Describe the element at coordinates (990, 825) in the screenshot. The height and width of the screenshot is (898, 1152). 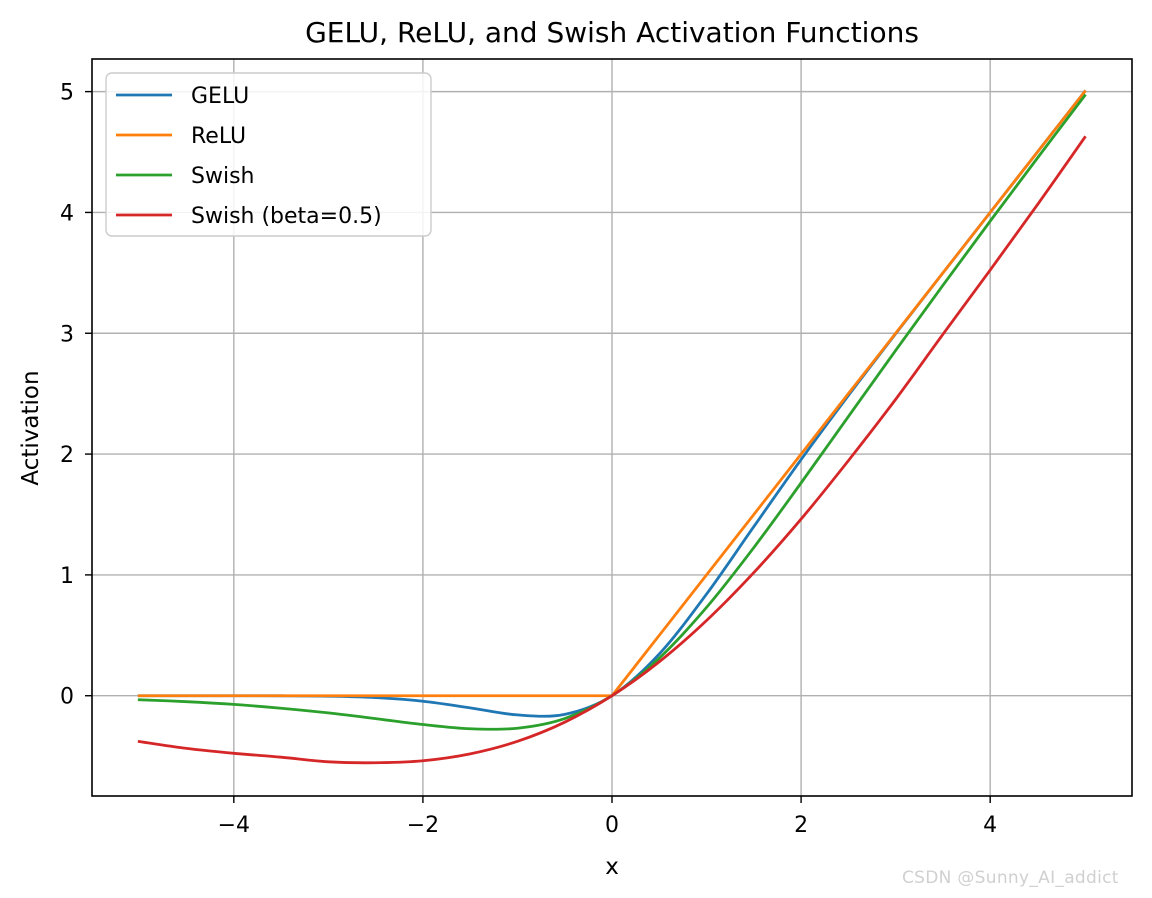
I see `x-tick-label: 4` at that location.